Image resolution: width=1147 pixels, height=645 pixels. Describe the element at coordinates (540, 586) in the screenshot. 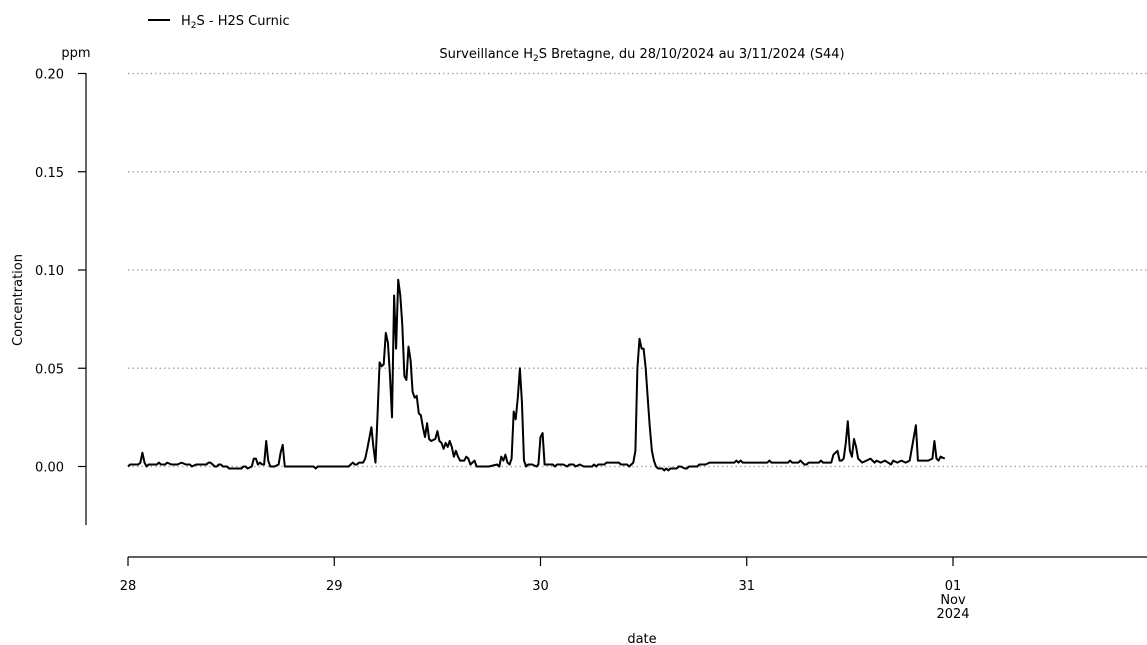

I see `x-tick-label: 30` at that location.